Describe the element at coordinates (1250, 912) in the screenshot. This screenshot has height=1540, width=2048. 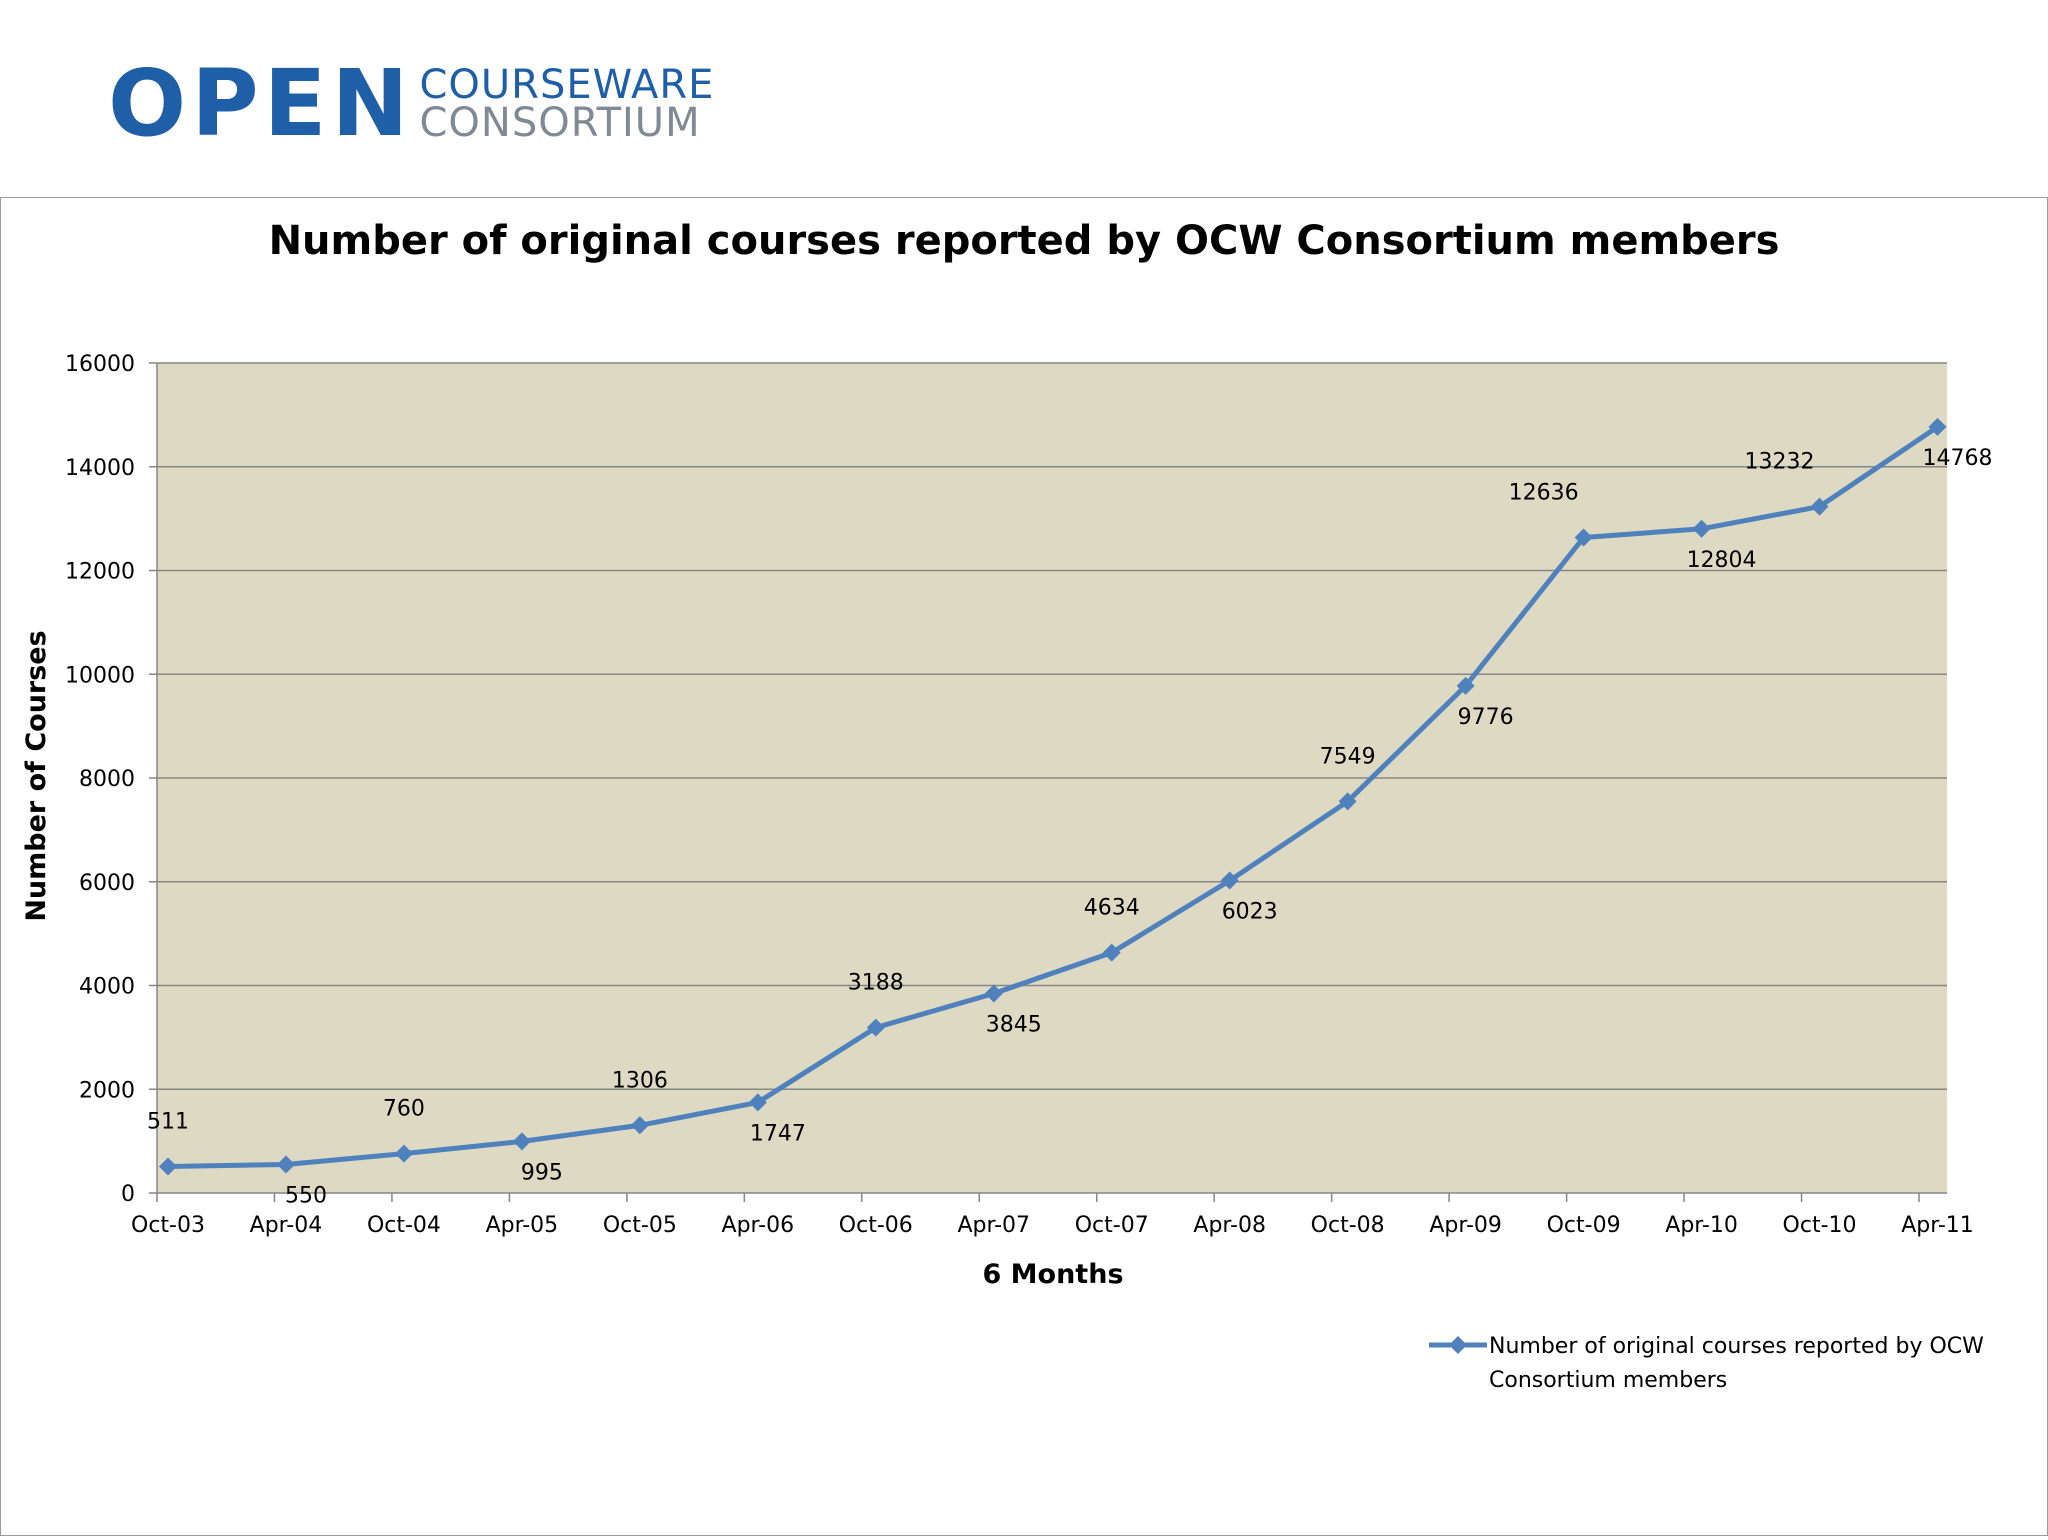
I see `data-label: 6023` at that location.